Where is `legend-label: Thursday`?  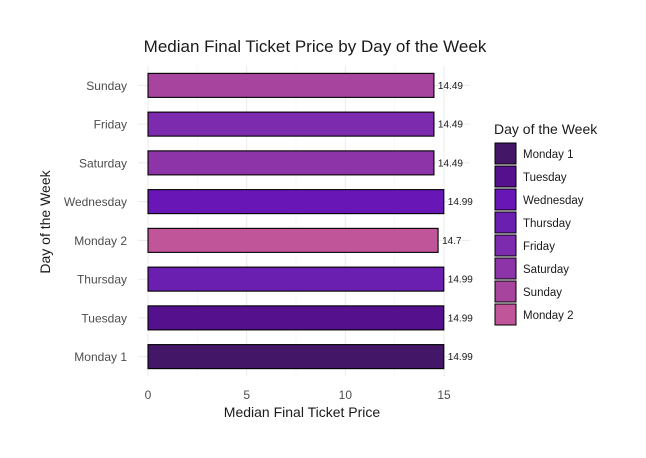
legend-label: Thursday is located at coordinates (547, 224).